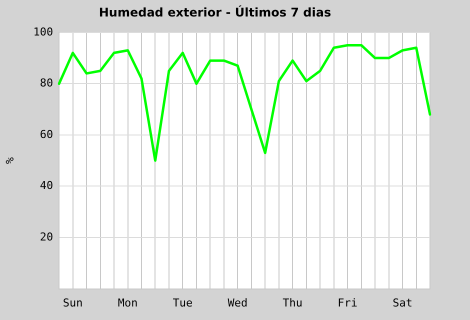  What do you see at coordinates (47, 134) in the screenshot?
I see `y-tick-label: 60` at bounding box center [47, 134].